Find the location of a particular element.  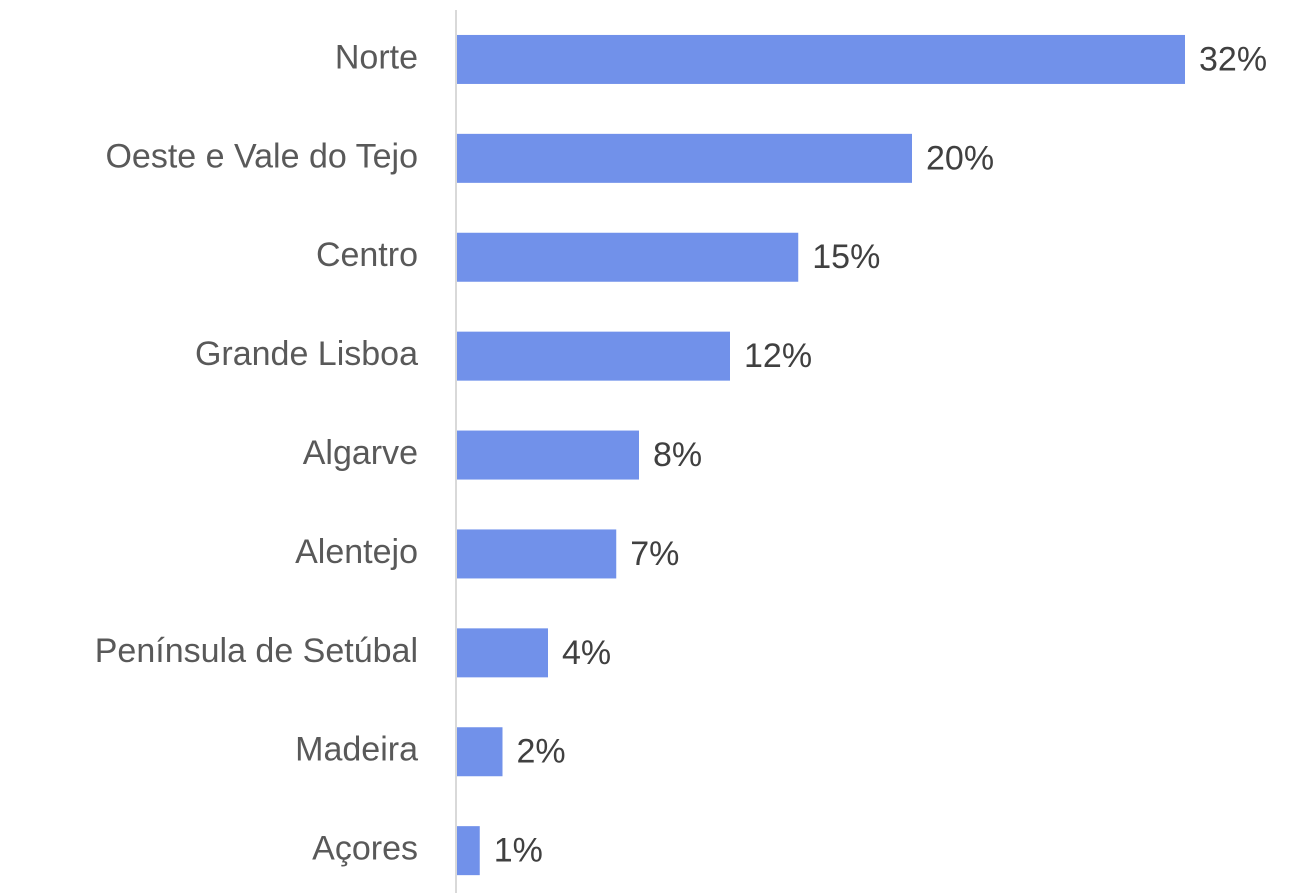

value-label: 1% is located at coordinates (518, 851).